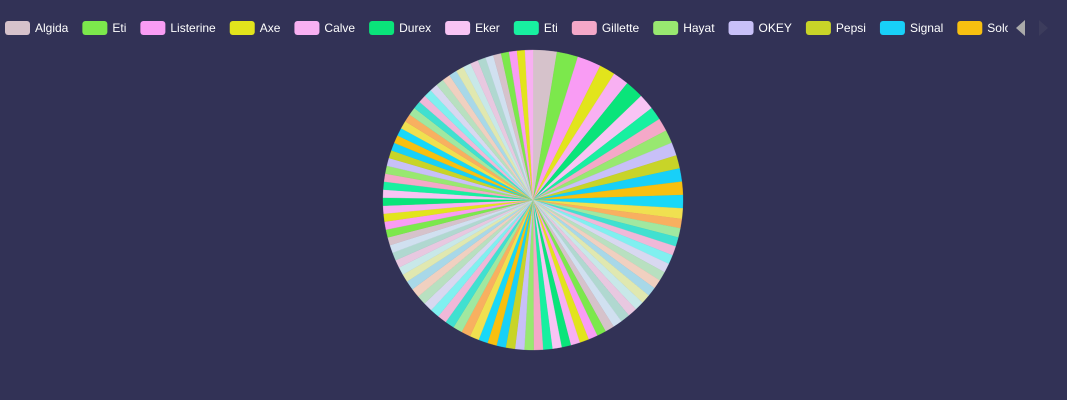 This screenshot has width=1067, height=400. I want to click on legend-label: Pepsi, so click(851, 28).